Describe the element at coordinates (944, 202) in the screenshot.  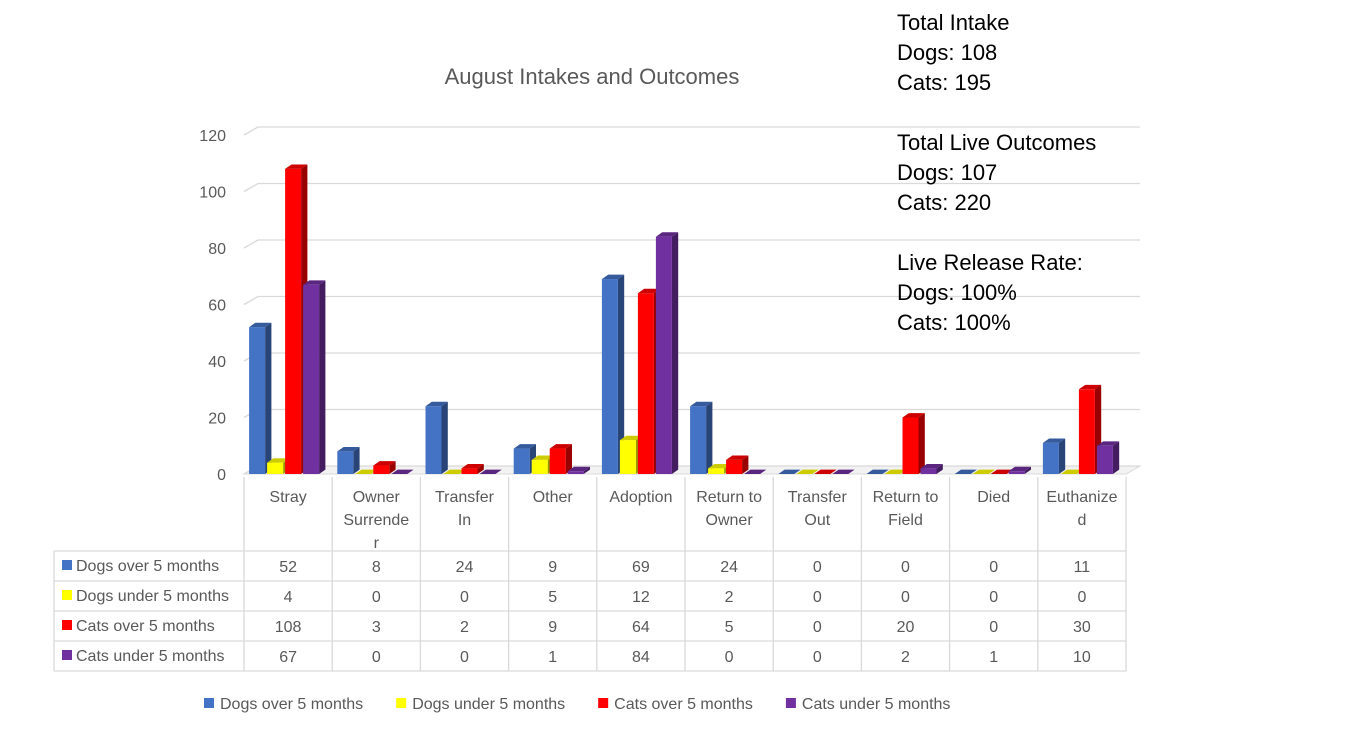
I see `outcome-cats: Cats: 220` at that location.